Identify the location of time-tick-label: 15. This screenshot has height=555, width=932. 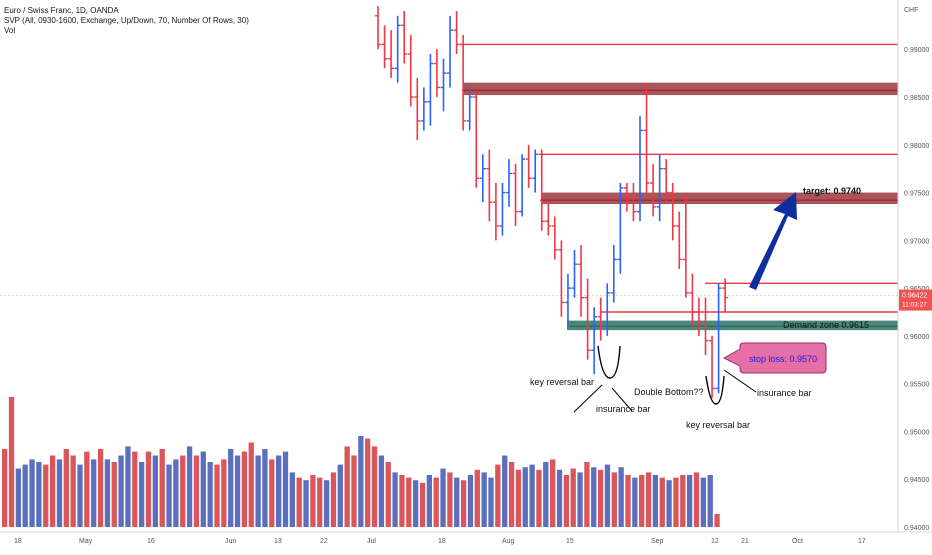
(570, 541).